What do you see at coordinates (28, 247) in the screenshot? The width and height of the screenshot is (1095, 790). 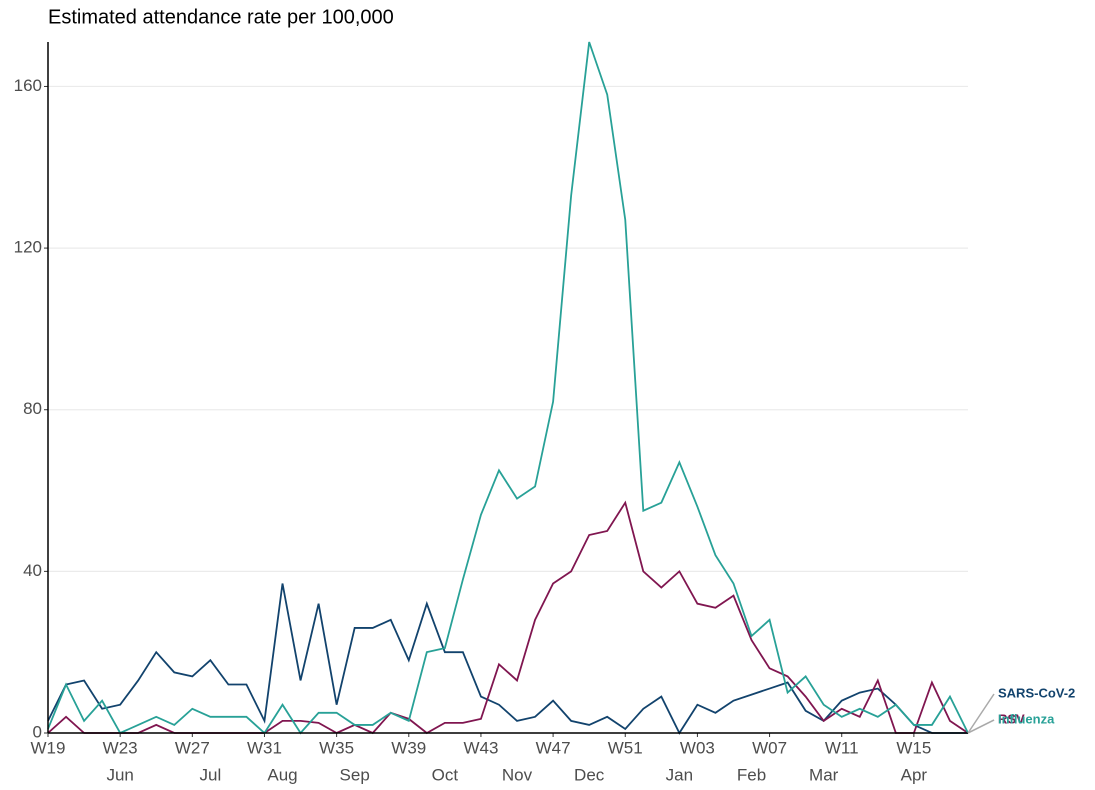 I see `y-tick-label: 120` at bounding box center [28, 247].